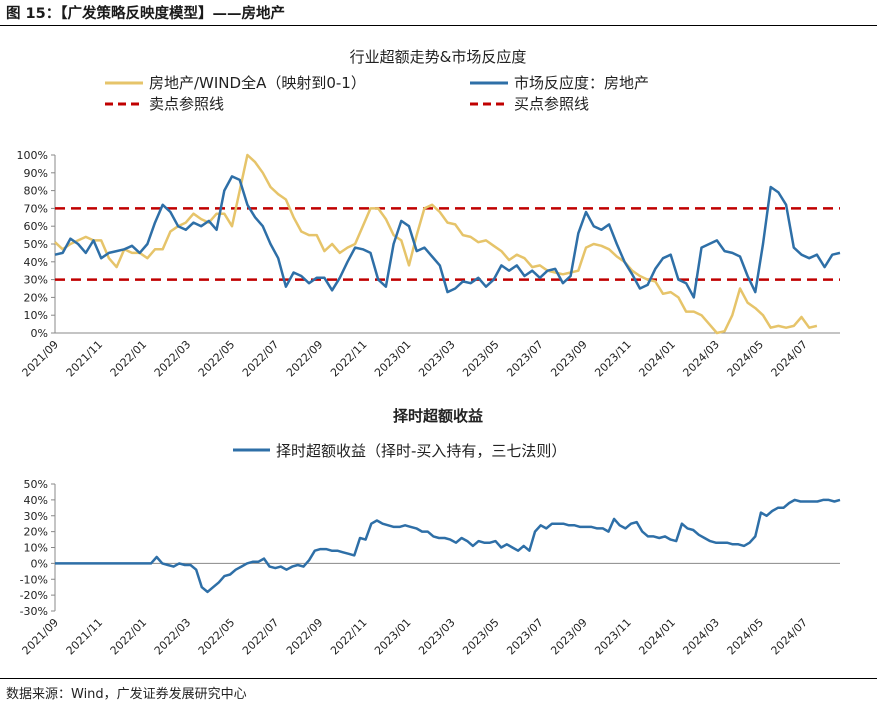  I want to click on source-note: 数据来源：Wind，广发证券发展研究中心, so click(126, 694).